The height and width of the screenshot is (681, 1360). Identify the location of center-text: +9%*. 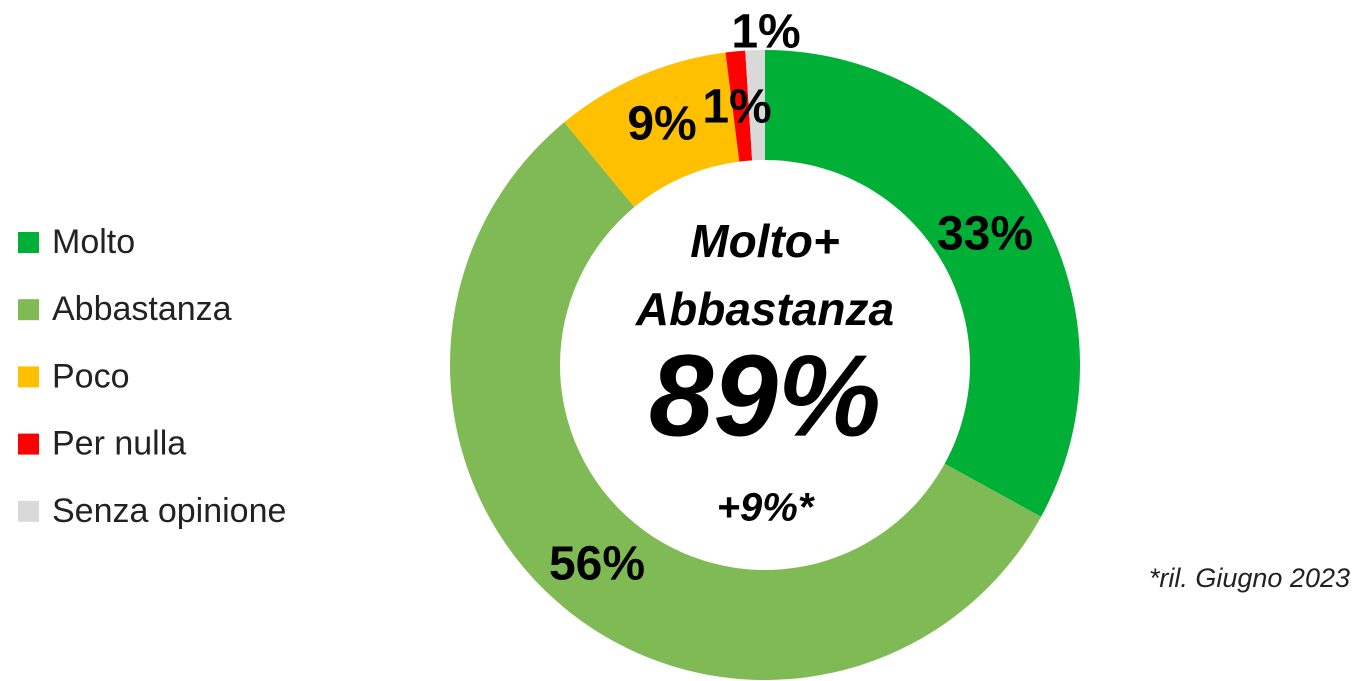
(766, 508).